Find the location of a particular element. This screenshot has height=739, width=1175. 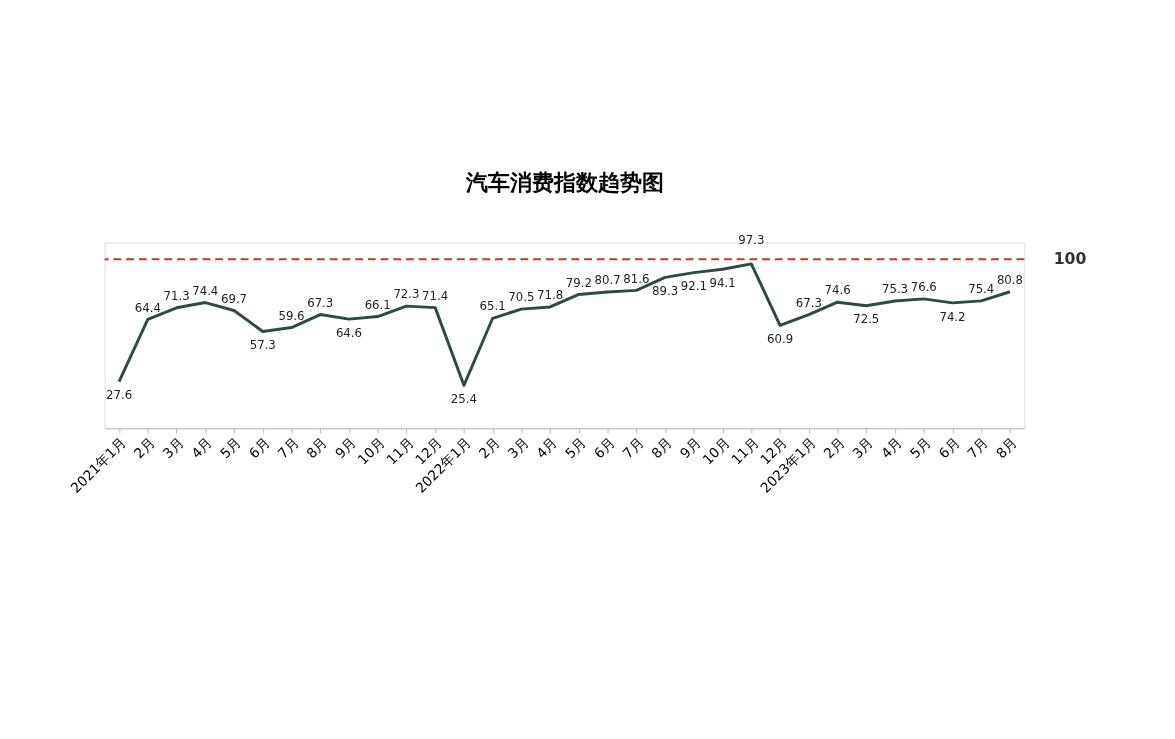

data-label: 80.8 is located at coordinates (1010, 279).